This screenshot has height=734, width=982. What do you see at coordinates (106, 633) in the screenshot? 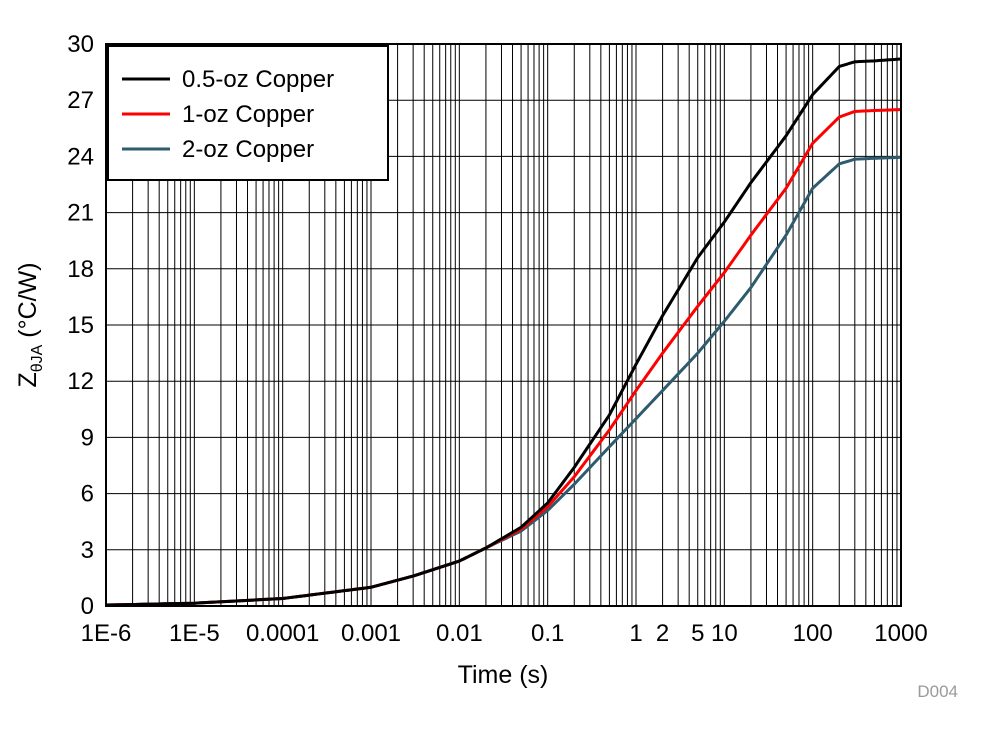
I see `x-tick-label: 1E-6` at bounding box center [106, 633].